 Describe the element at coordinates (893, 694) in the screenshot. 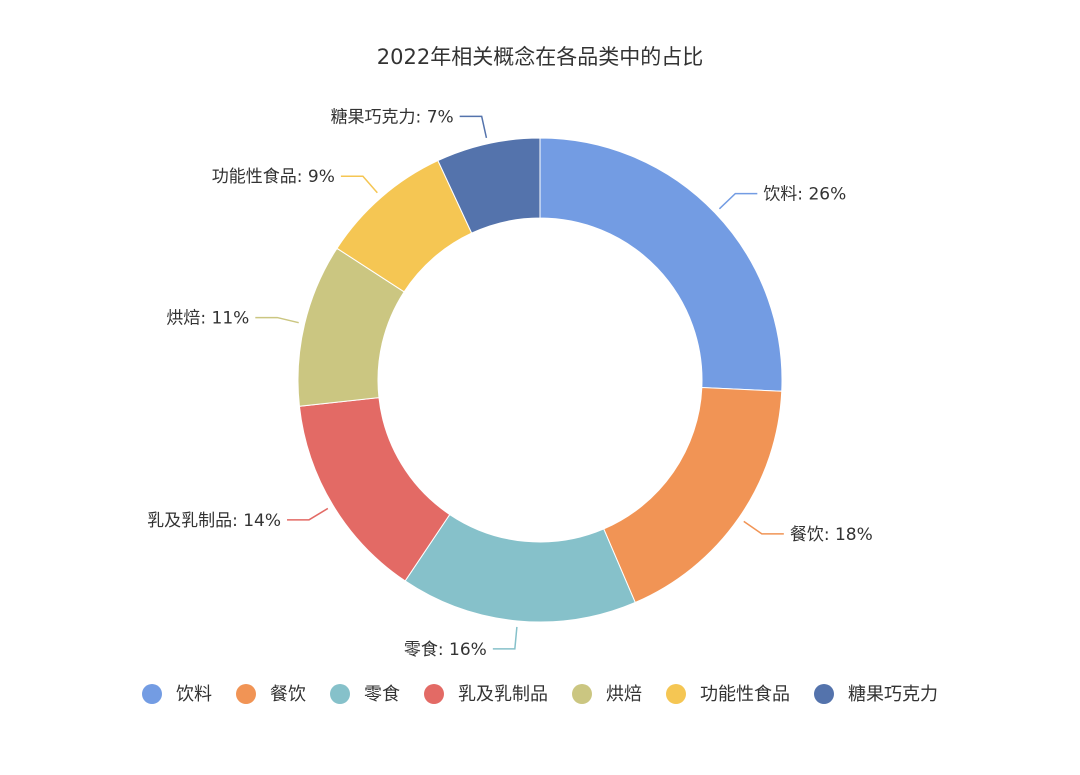

I see `legend-label-糖果巧克力: 糖果巧克力` at that location.